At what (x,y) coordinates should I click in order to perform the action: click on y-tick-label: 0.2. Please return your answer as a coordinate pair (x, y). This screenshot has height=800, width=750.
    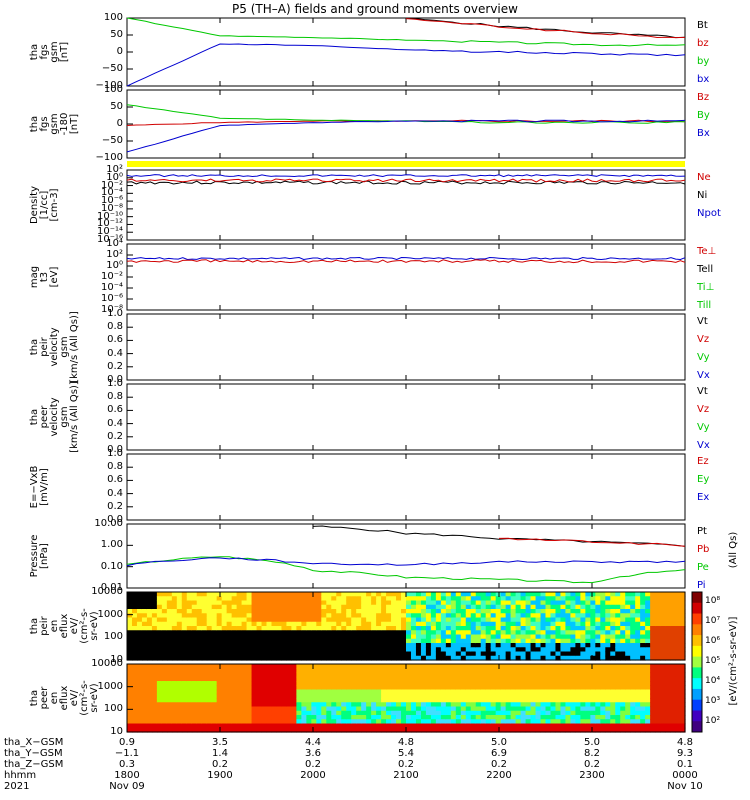
    Looking at the image, I should click on (115, 506).